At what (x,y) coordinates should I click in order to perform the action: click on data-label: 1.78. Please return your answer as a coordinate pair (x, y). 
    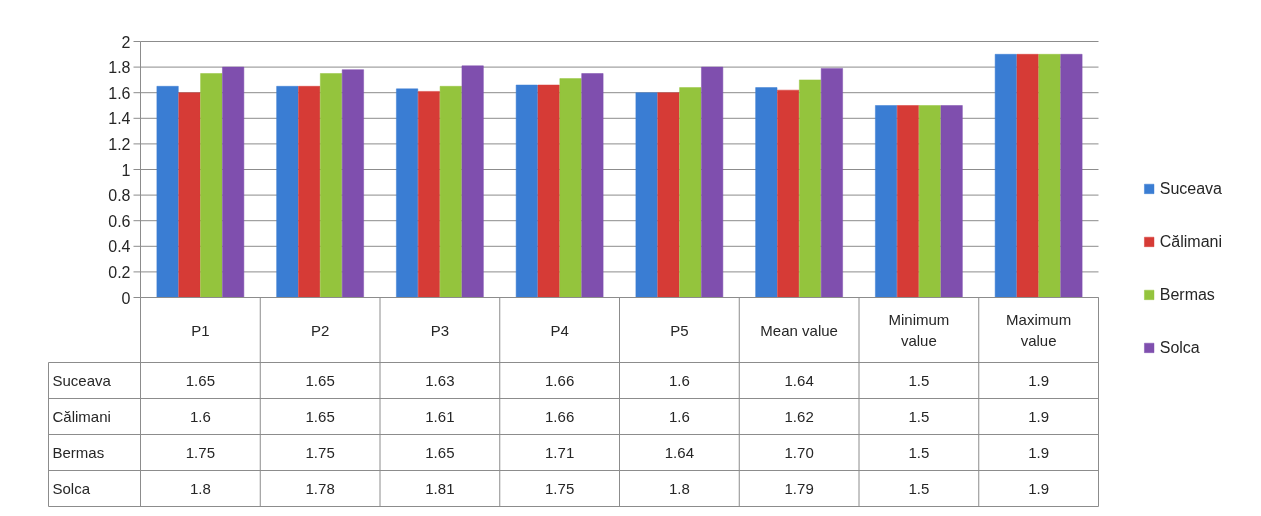
    Looking at the image, I should click on (320, 488).